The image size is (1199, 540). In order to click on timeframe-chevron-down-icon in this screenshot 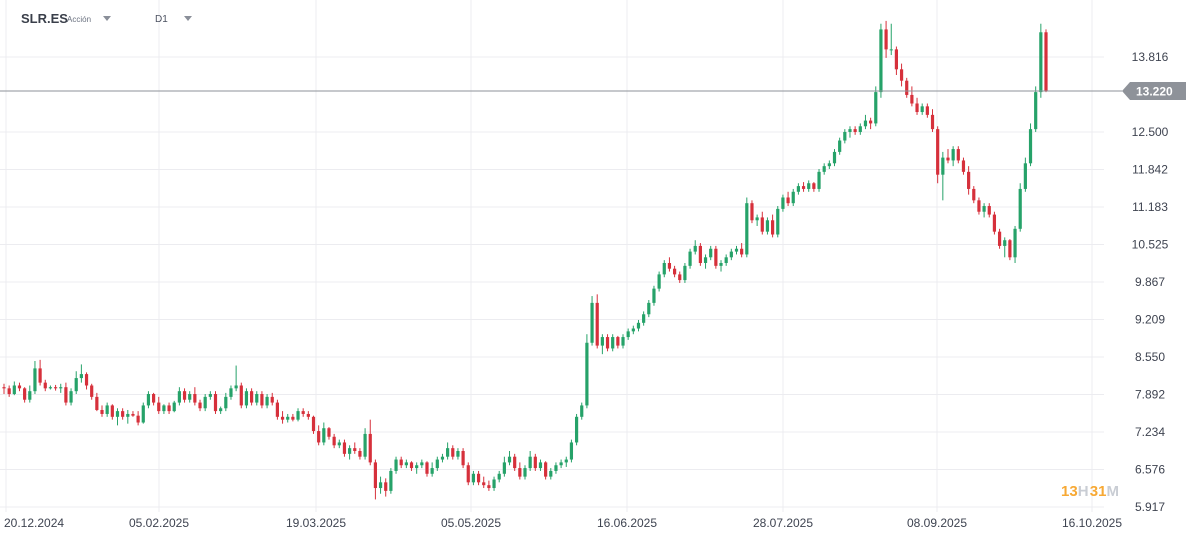, I will do `click(188, 18)`.